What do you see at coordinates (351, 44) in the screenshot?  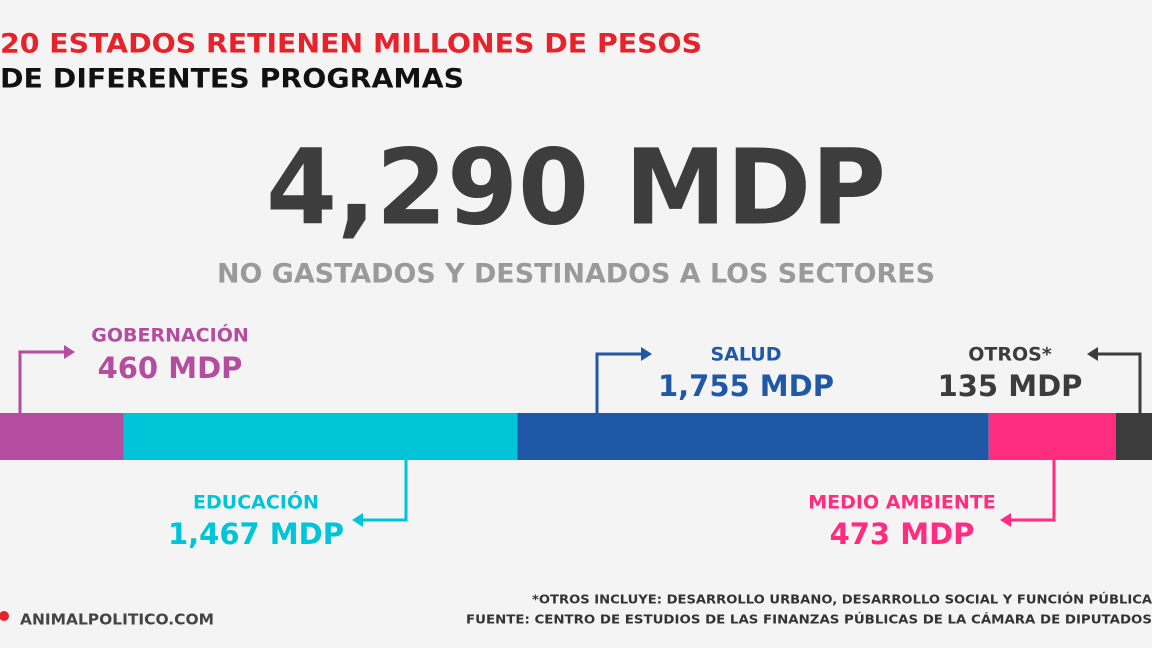 I see `title: 20 ESTADOS RETIENEN MILLONES DE PESOS` at bounding box center [351, 44].